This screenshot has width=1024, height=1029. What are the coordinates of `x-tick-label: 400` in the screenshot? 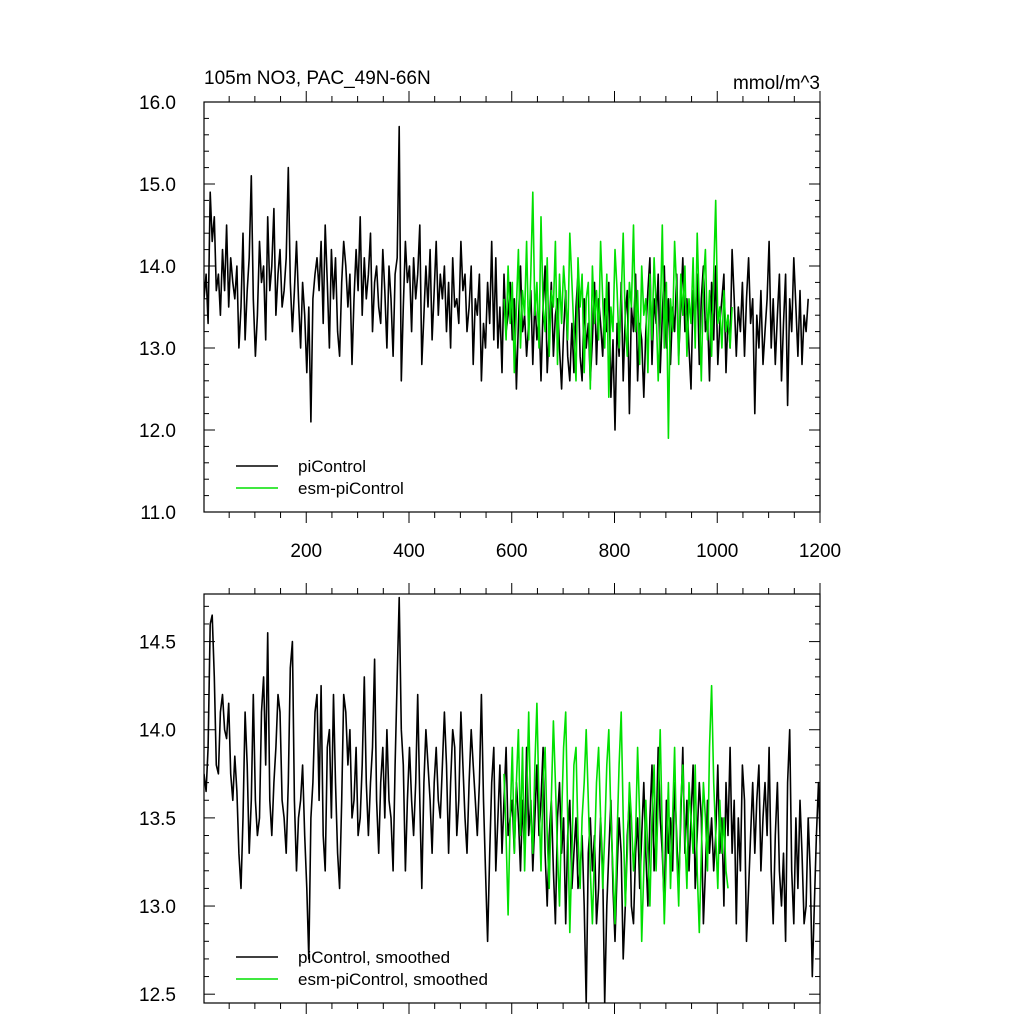 It's located at (409, 551).